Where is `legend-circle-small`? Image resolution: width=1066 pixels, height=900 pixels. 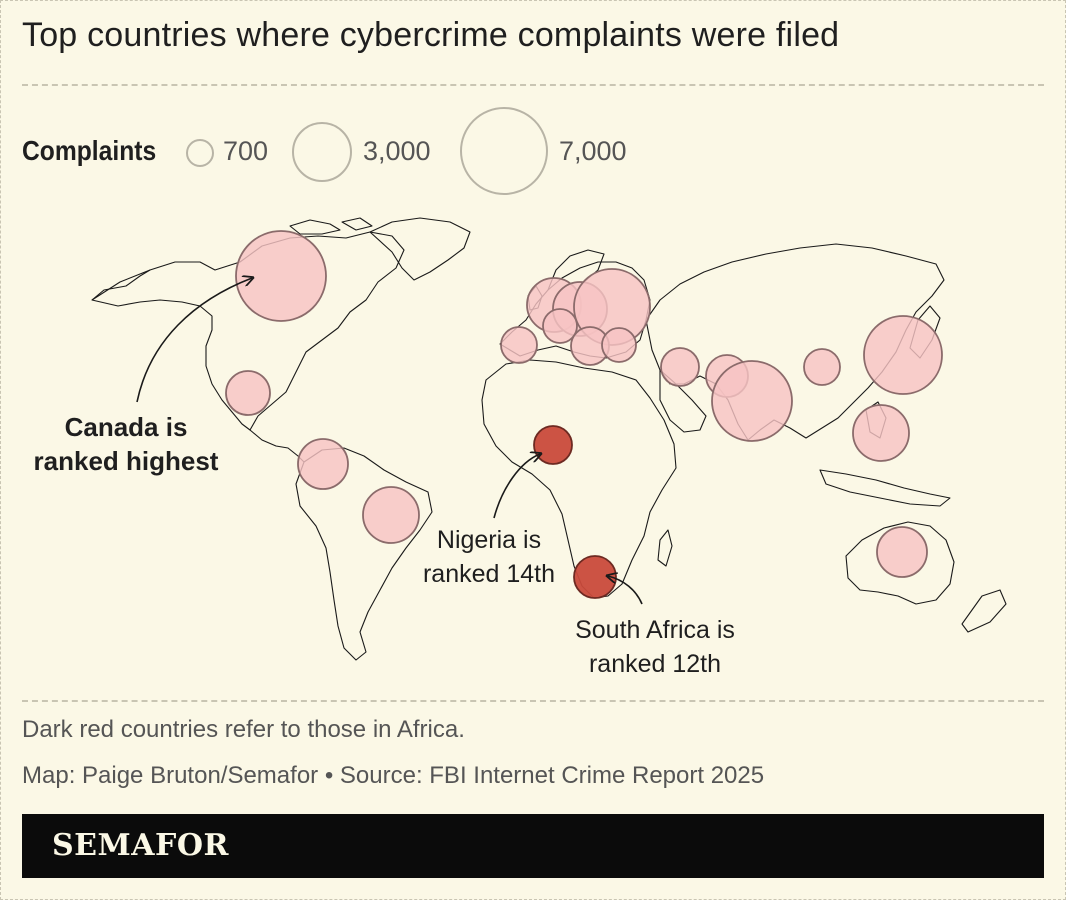
legend-circle-small is located at coordinates (200, 153).